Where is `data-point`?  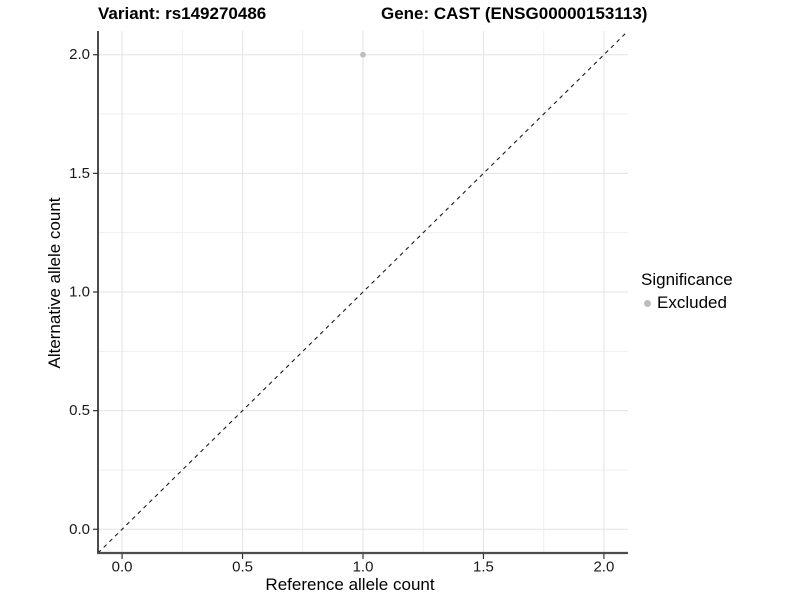
data-point is located at coordinates (363, 54).